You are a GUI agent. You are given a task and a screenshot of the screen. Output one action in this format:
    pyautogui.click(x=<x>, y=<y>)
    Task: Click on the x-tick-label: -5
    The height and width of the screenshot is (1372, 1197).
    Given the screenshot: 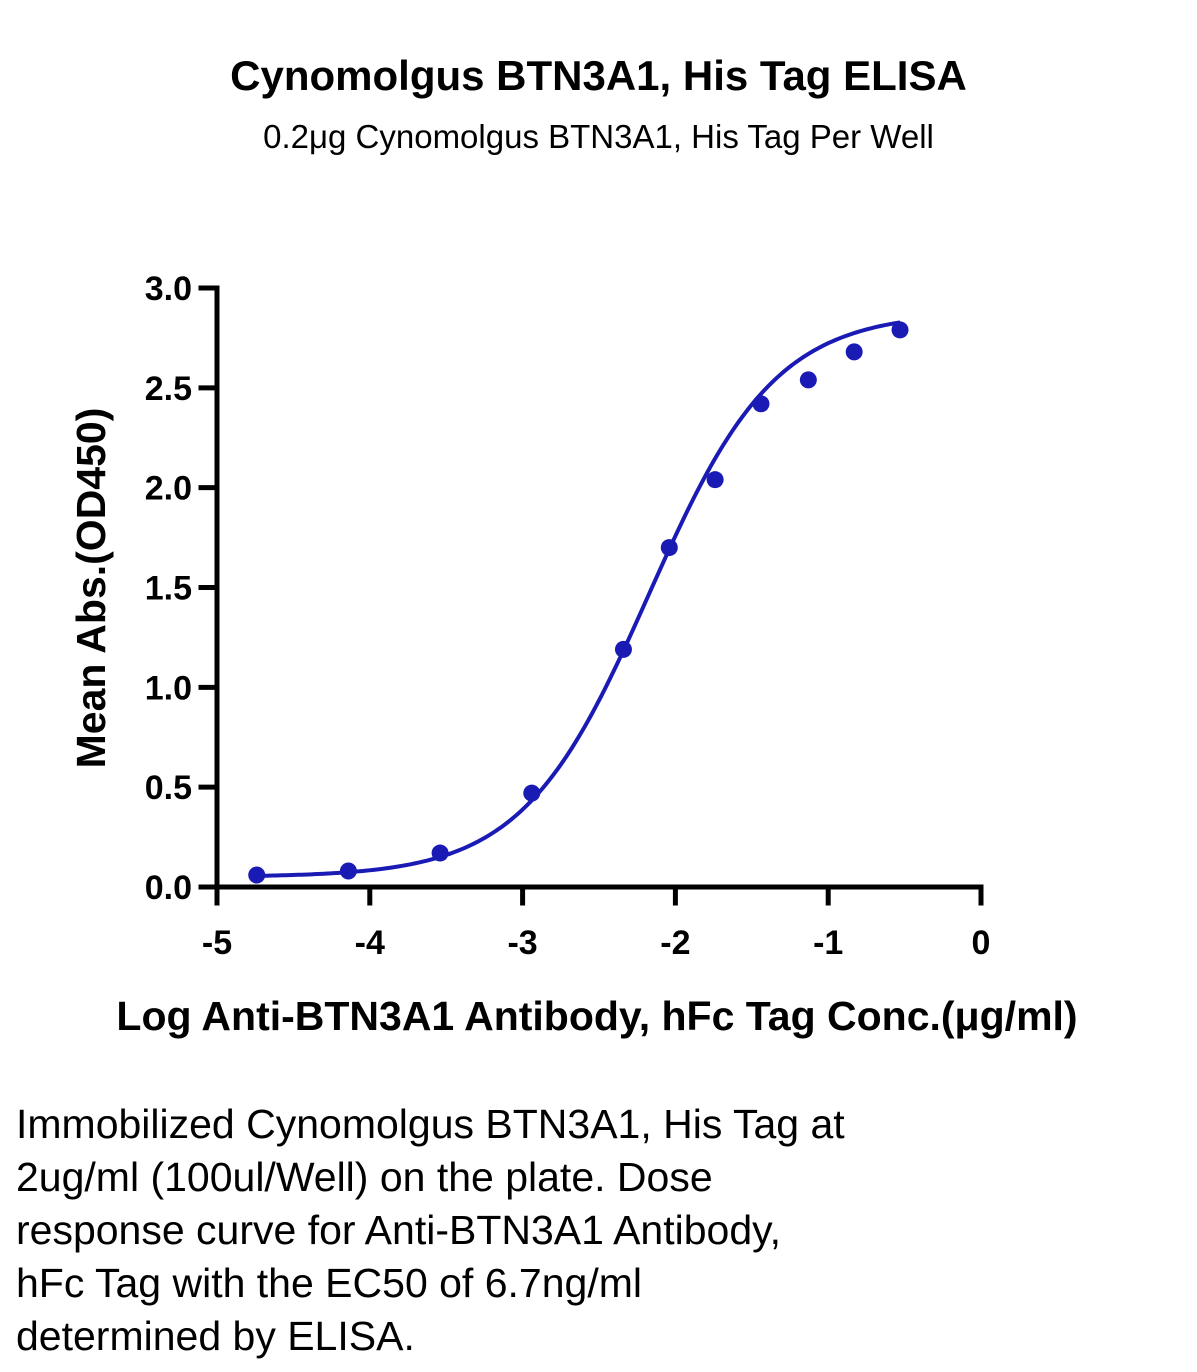 What is the action you would take?
    pyautogui.click(x=217, y=943)
    